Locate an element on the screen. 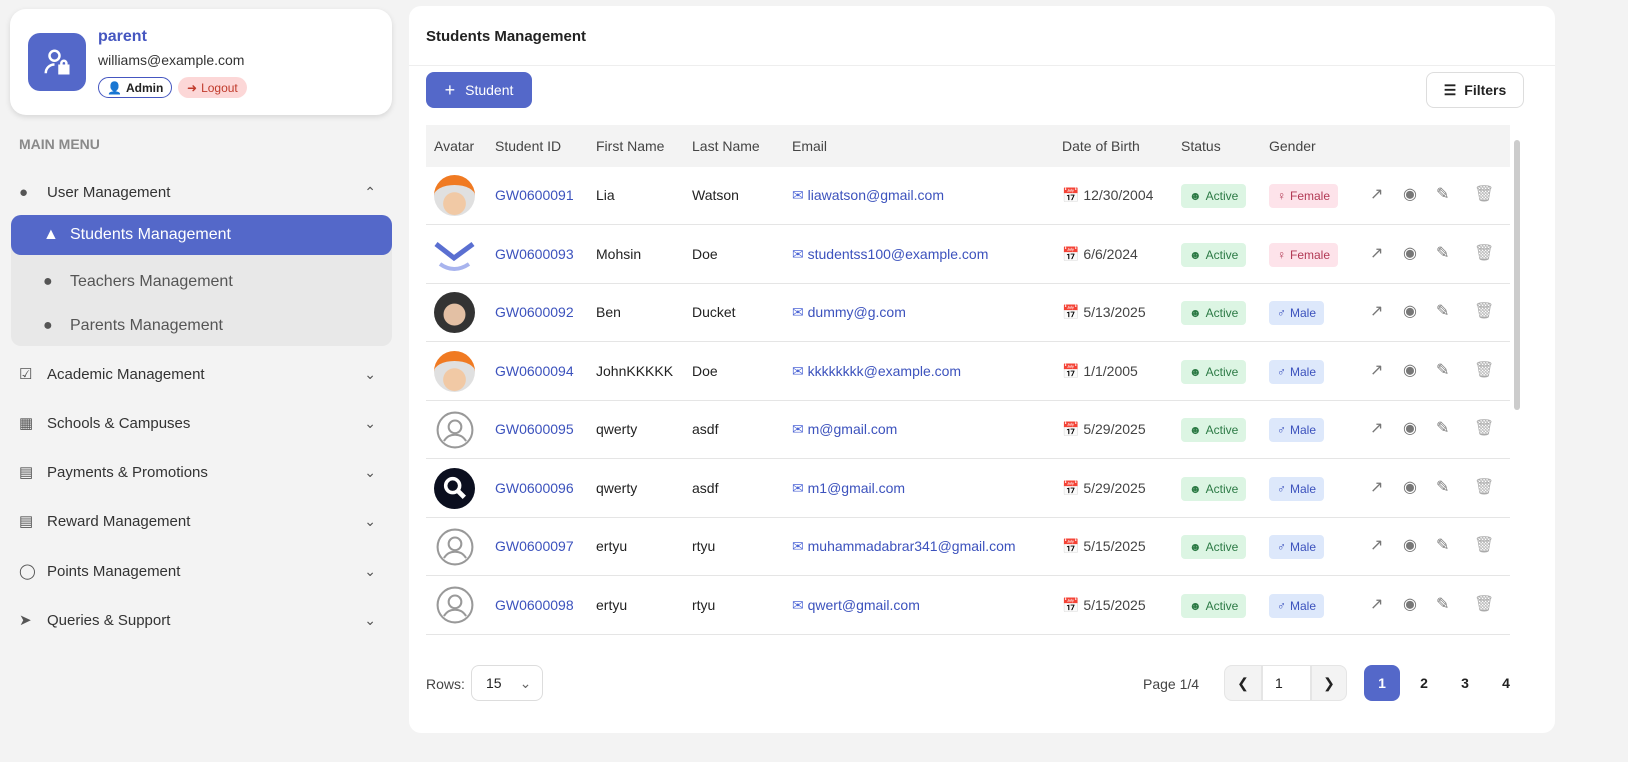 The height and width of the screenshot is (762, 1628). user-icon: ● is located at coordinates (24, 192).